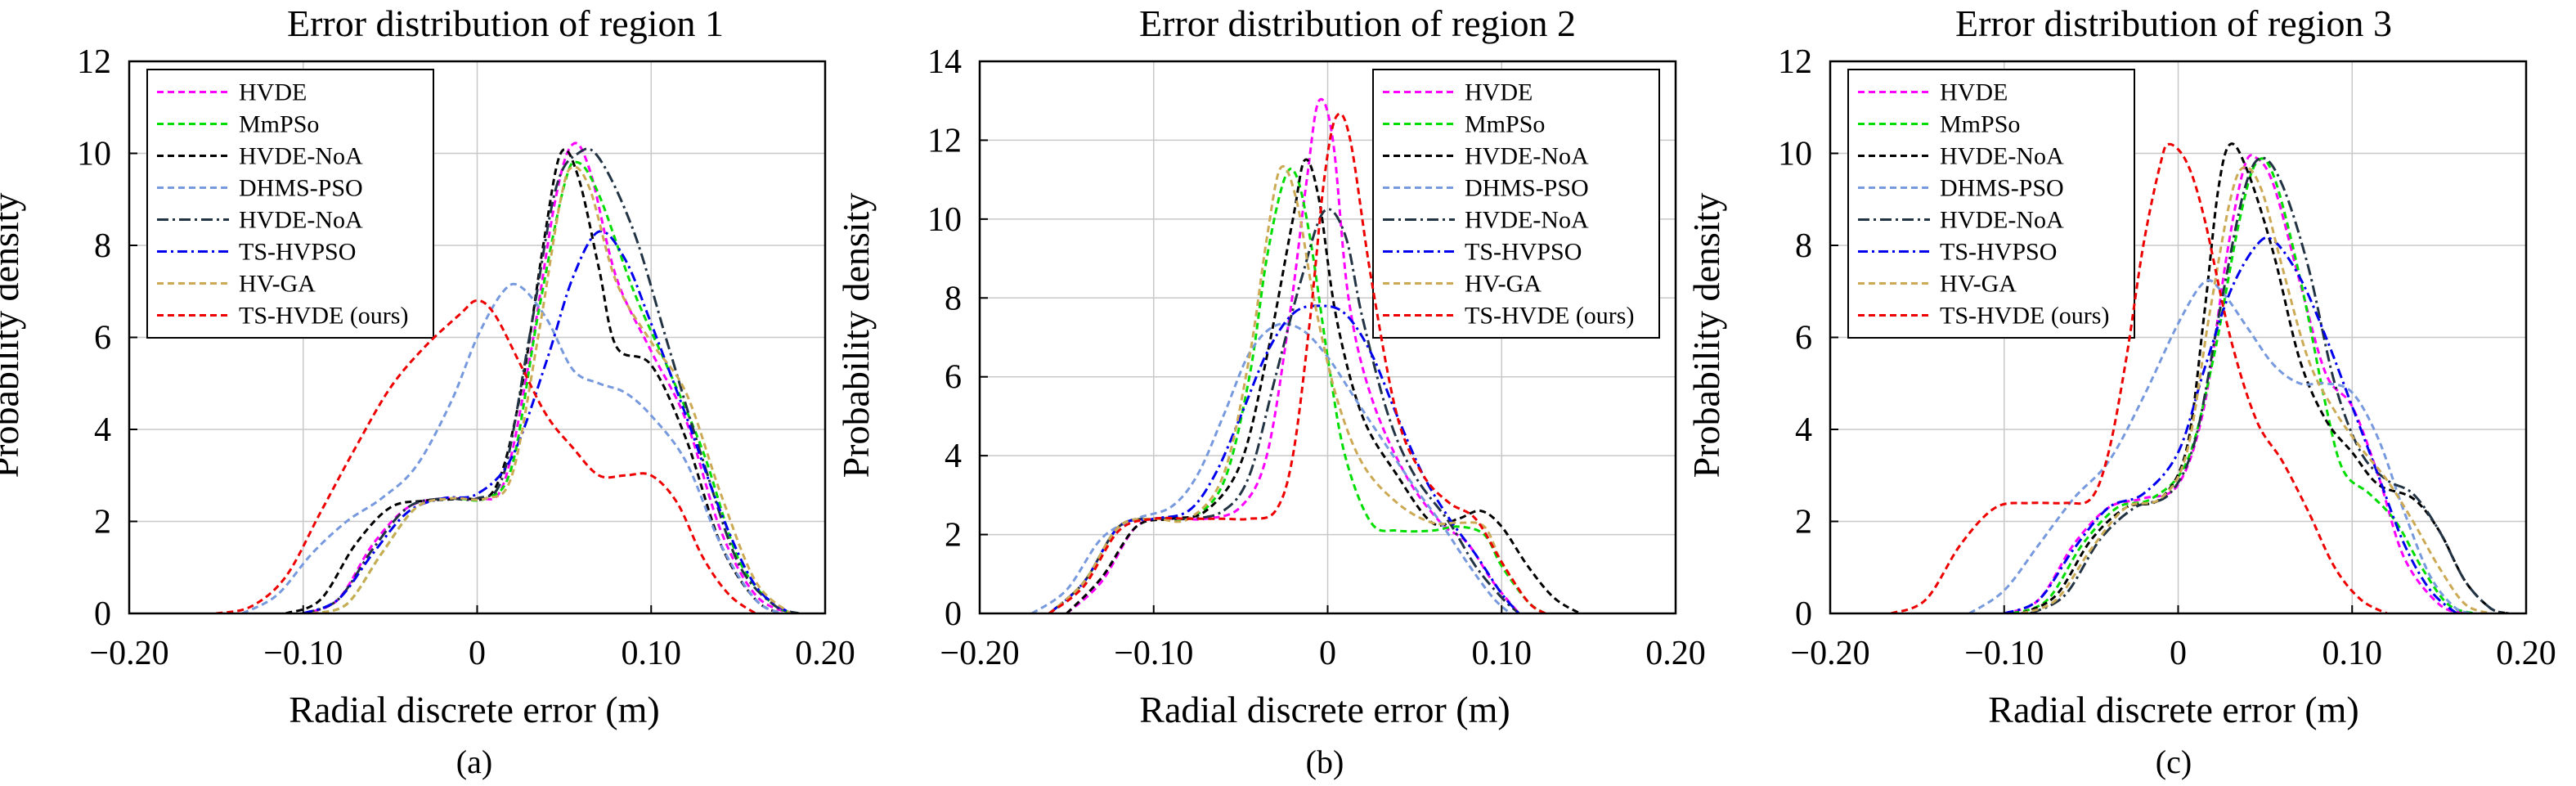  What do you see at coordinates (2173, 23) in the screenshot?
I see `chart-title: Error distribution of region 3` at bounding box center [2173, 23].